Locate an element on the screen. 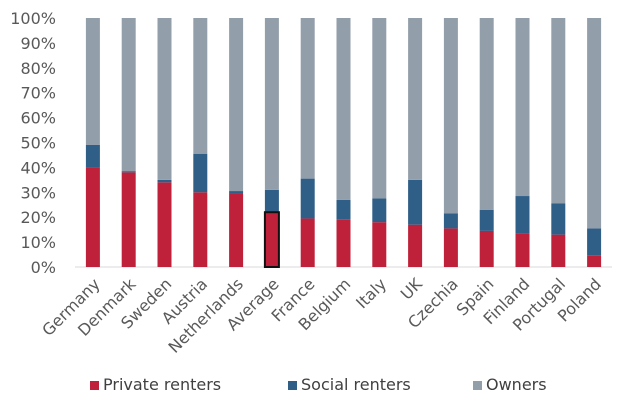 The height and width of the screenshot is (410, 628). y-tick-label: 80% is located at coordinates (38, 68).